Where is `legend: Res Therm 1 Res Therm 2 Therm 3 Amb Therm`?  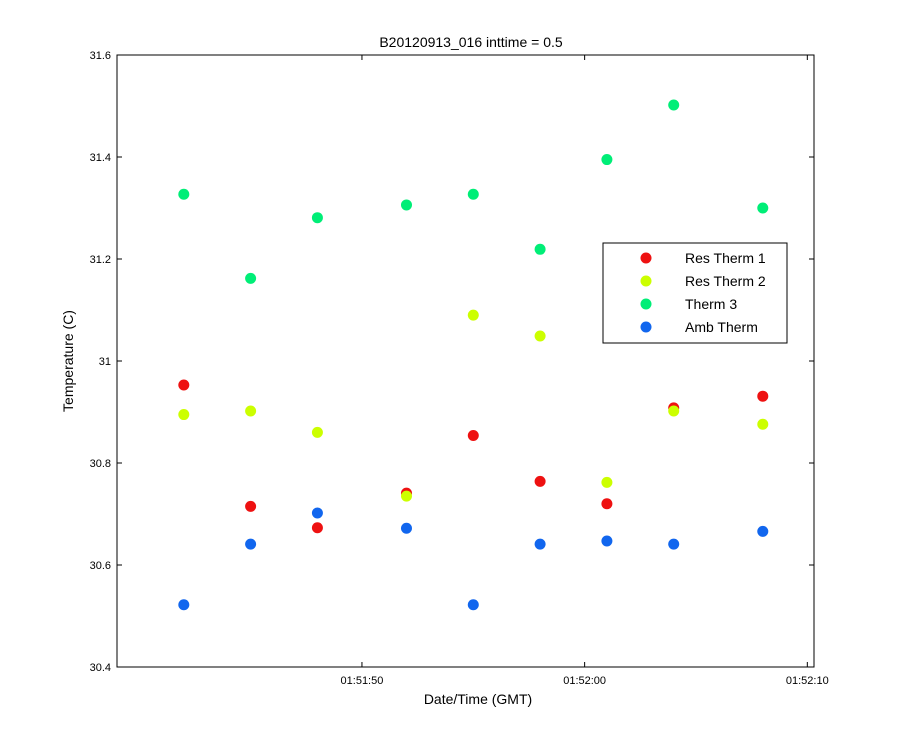
legend: Res Therm 1 Res Therm 2 Therm 3 Amb Therm is located at coordinates (695, 293).